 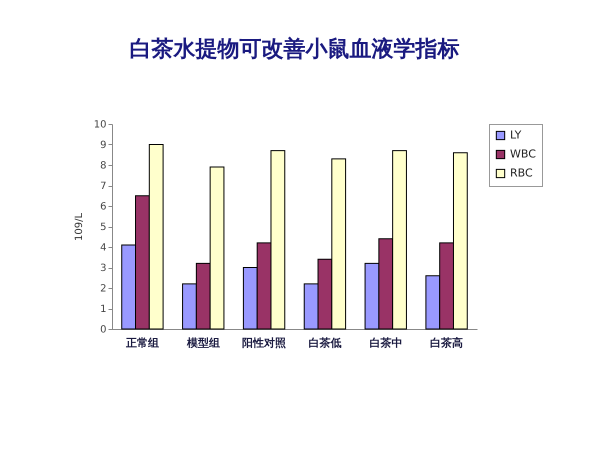 What do you see at coordinates (103, 268) in the screenshot?
I see `y-tick-label: 3` at bounding box center [103, 268].